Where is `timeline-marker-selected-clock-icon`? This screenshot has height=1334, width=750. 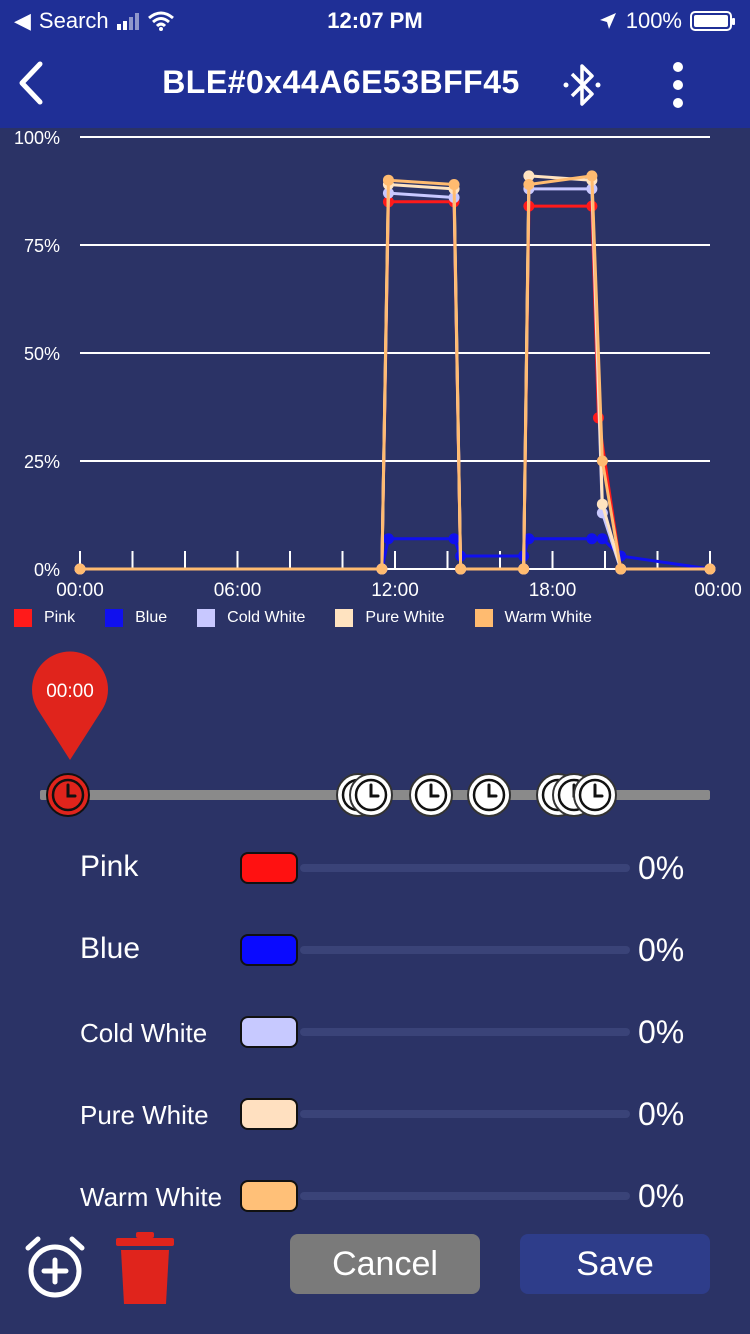 timeline-marker-selected-clock-icon is located at coordinates (68, 795).